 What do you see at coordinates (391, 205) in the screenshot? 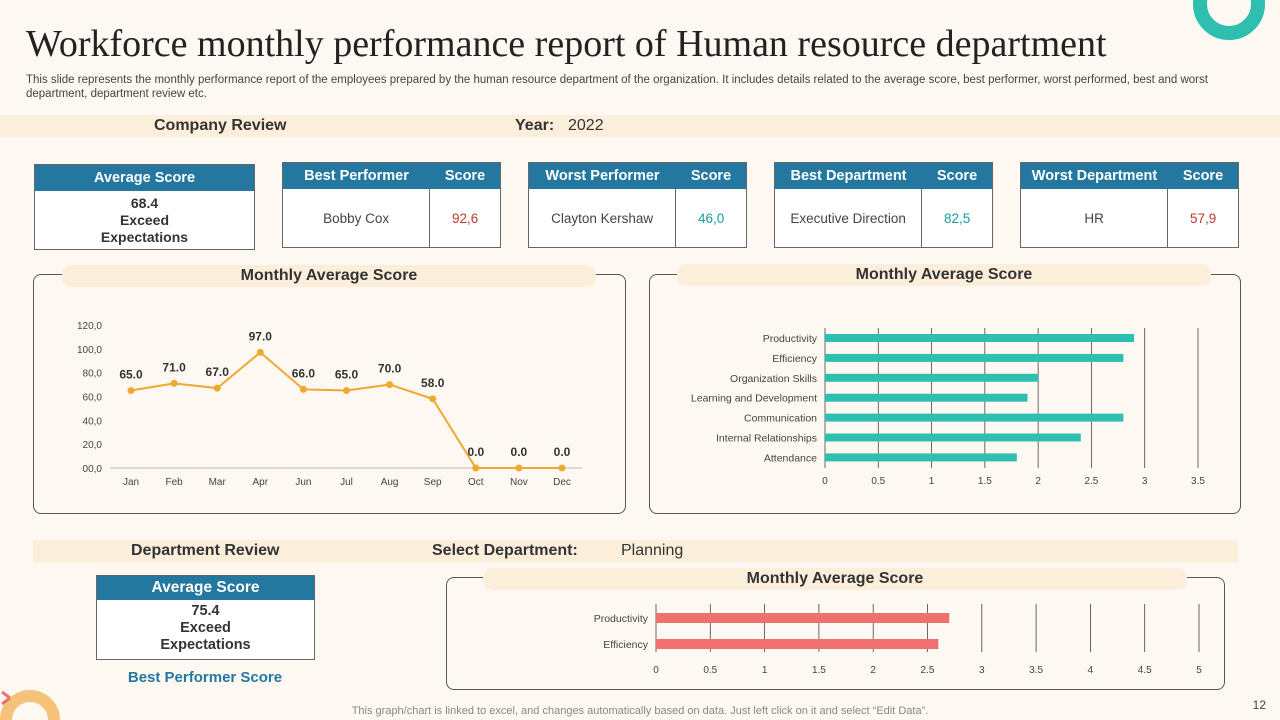
I see `best-performer-card: Best Performer Score Bobby Cox 92,6` at bounding box center [391, 205].